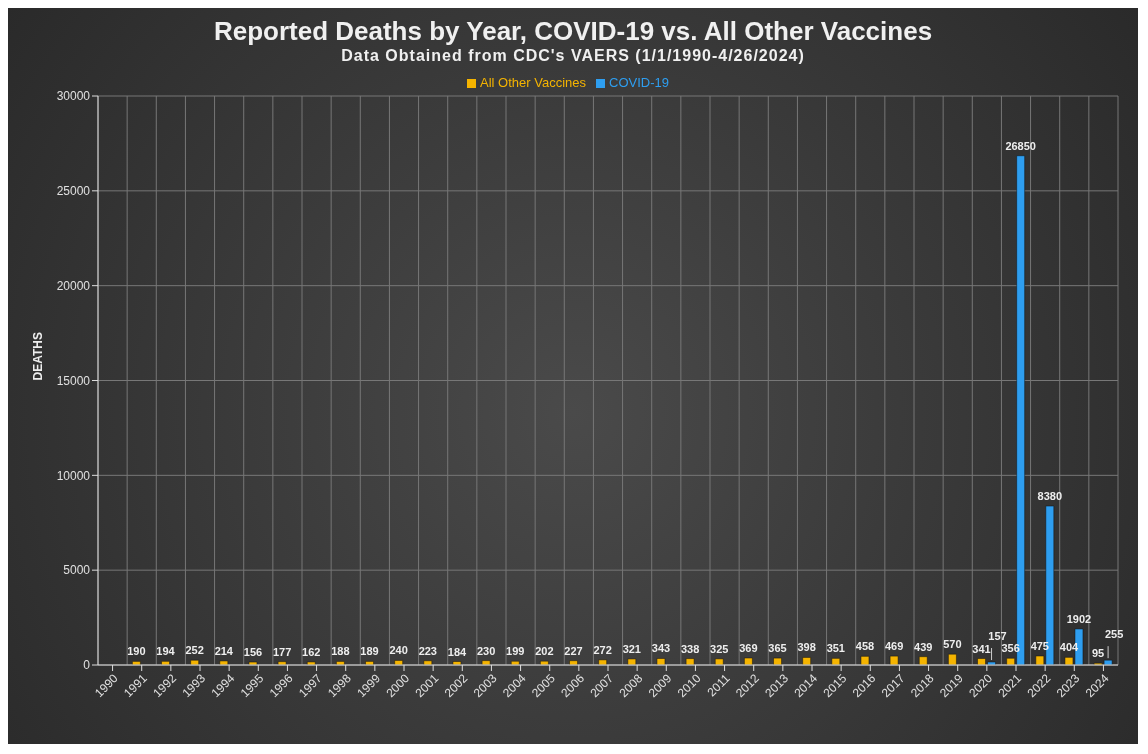 The width and height of the screenshot is (1148, 754). What do you see at coordinates (73, 285) in the screenshot?
I see `y-tick-label: 20000` at bounding box center [73, 285].